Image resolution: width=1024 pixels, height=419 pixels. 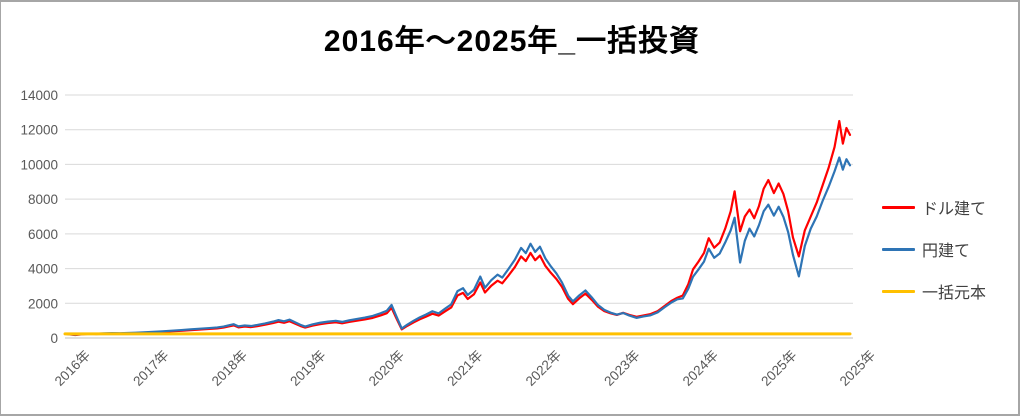 I want to click on x-axis-label: 2017年, so click(x=150, y=368).